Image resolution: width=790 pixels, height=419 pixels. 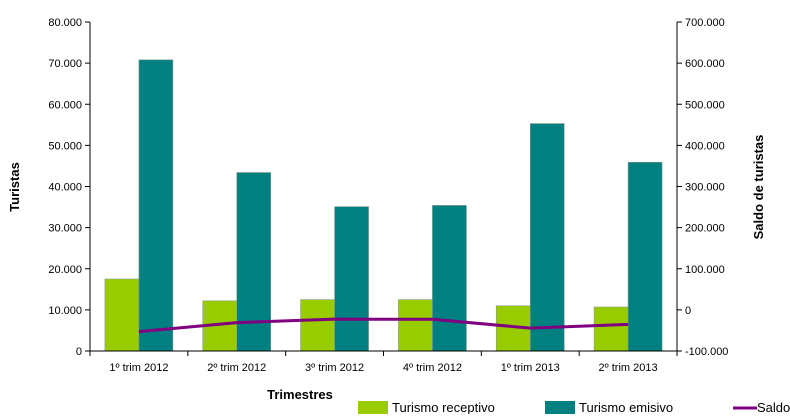 I want to click on y2-tick-label: 100.000, so click(x=705, y=270).